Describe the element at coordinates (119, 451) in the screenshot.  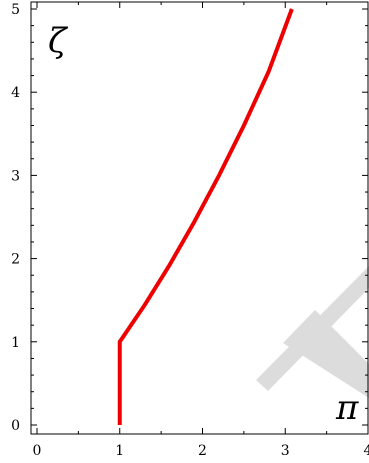
I see `x-tick-label: 1` at that location.